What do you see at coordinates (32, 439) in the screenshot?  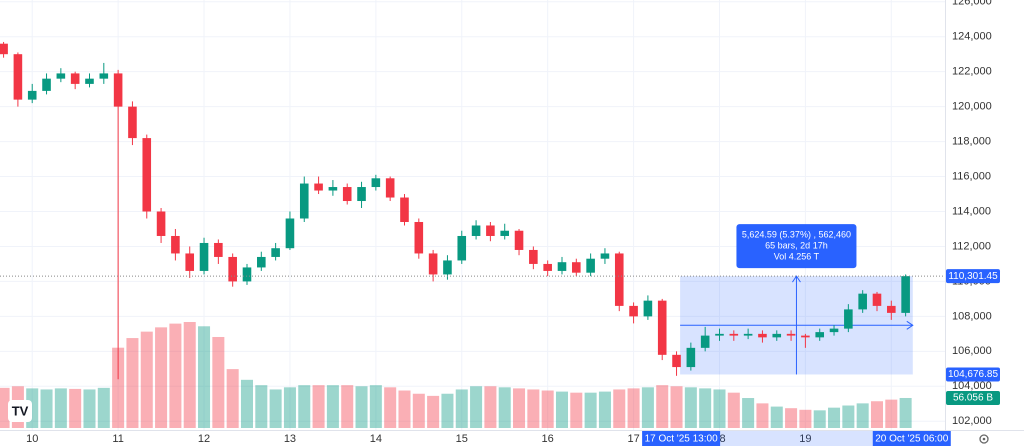 I see `x-tick-label: 10` at bounding box center [32, 439].